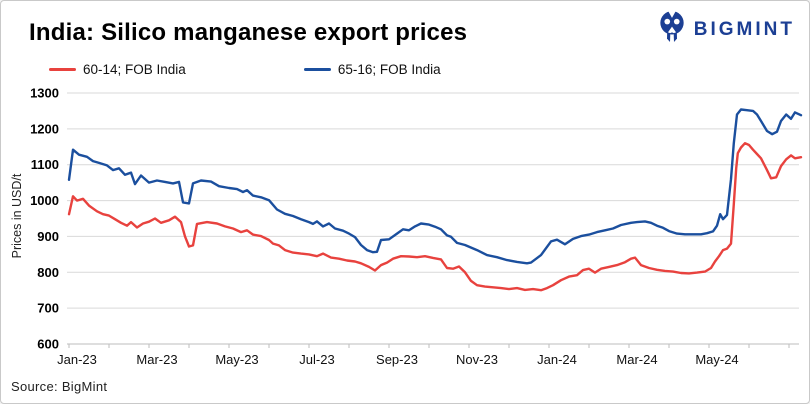 This screenshot has width=810, height=404. I want to click on chart-legend: 60-14; FOB India 65-16; FOB India, so click(245, 69).